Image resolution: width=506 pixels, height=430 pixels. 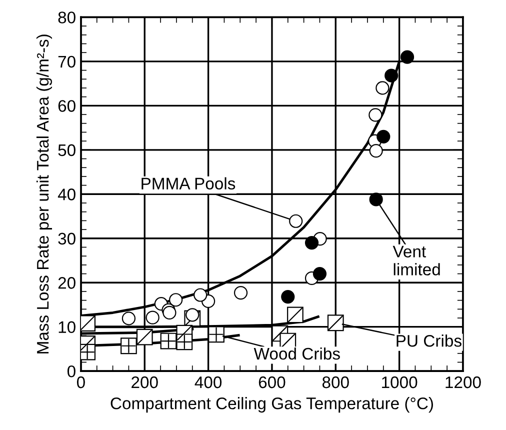 I want to click on y-axis-title: Mass Loss Rate per unit Total Area (g/m²-s), so click(x=44, y=194).